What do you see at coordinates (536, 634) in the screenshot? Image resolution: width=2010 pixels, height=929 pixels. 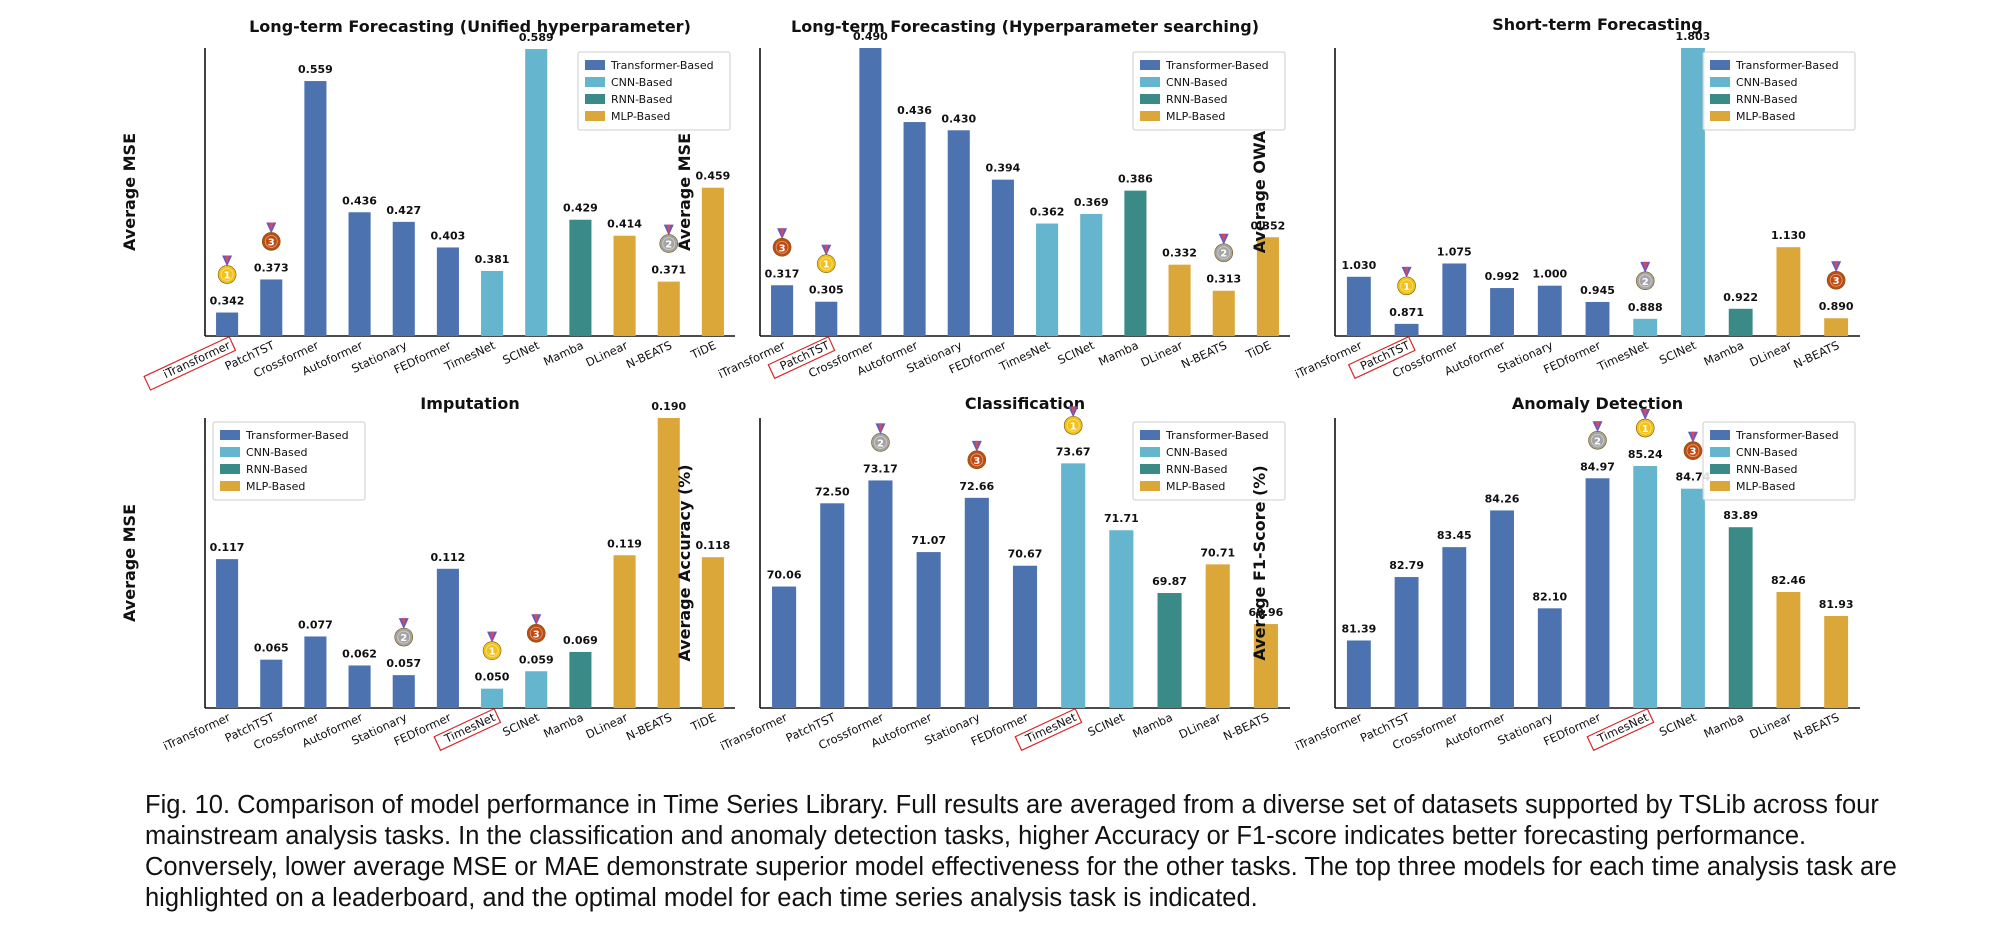 I see `svg-text: 3` at bounding box center [536, 634].